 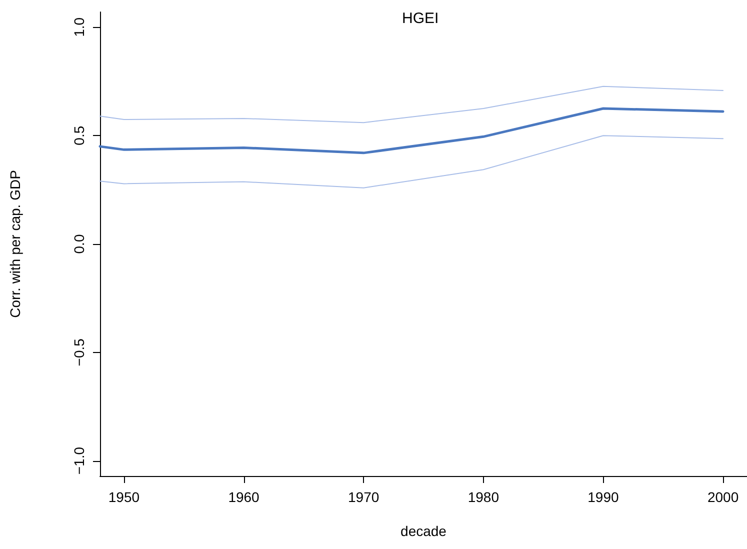 I want to click on x-tick-label: 1970, so click(x=364, y=497).